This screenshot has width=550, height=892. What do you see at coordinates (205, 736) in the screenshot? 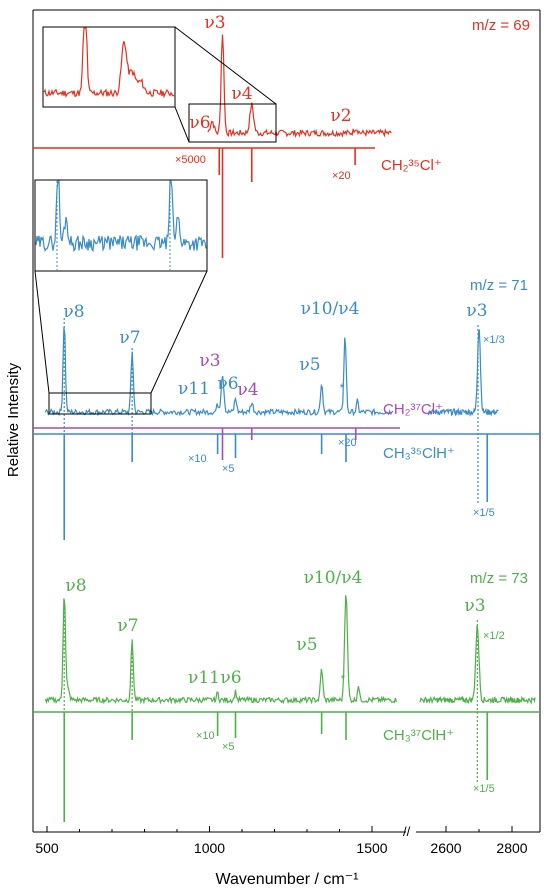
I see `scale-label-73-a: ×10` at bounding box center [205, 736].